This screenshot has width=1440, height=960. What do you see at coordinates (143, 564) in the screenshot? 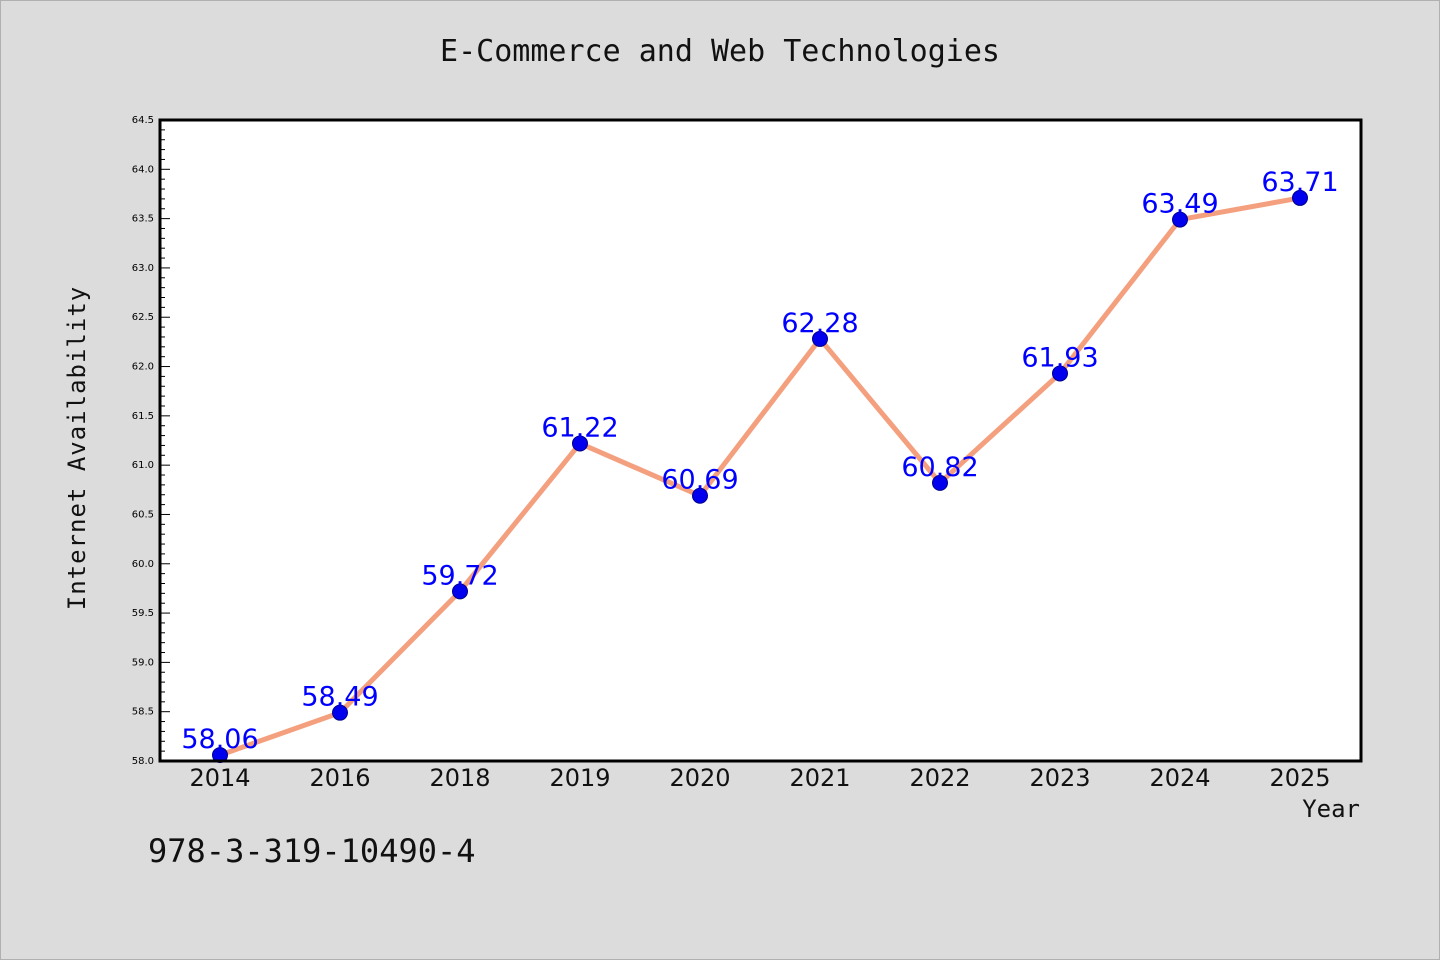
I see `y-tick-label: 60.0` at bounding box center [143, 564].